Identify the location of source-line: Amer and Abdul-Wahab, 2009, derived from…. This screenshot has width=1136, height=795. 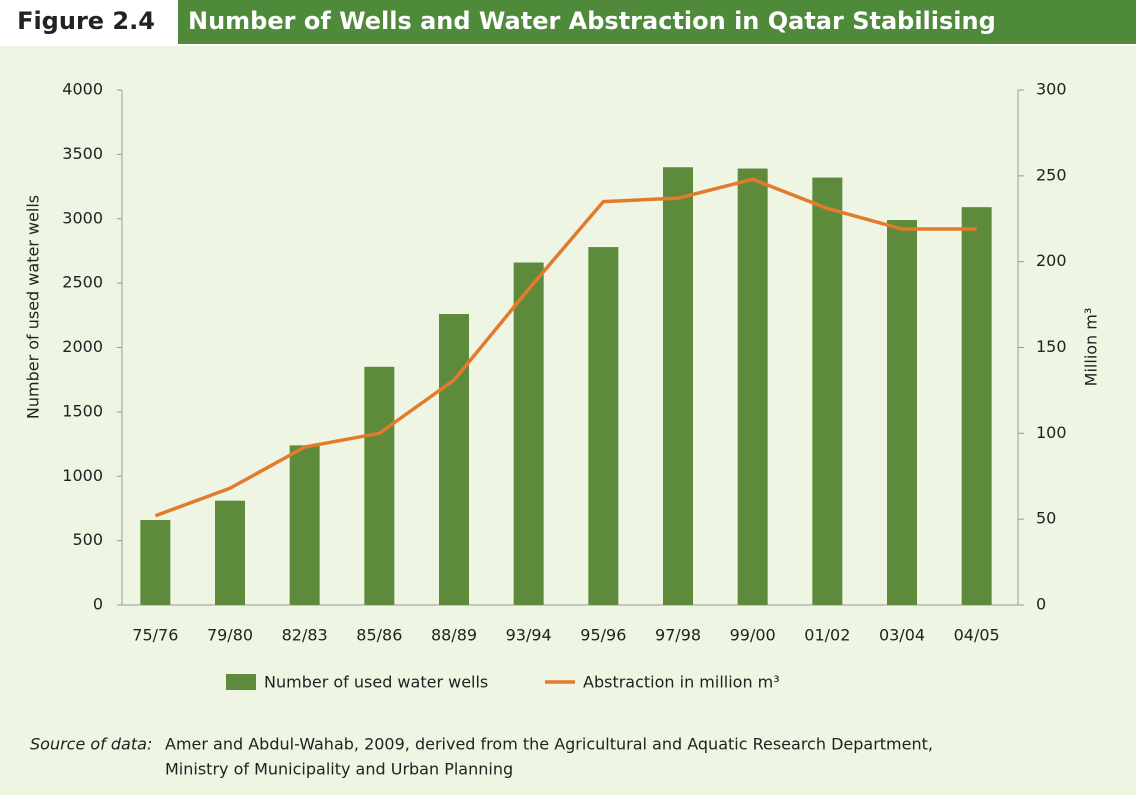
(549, 744).